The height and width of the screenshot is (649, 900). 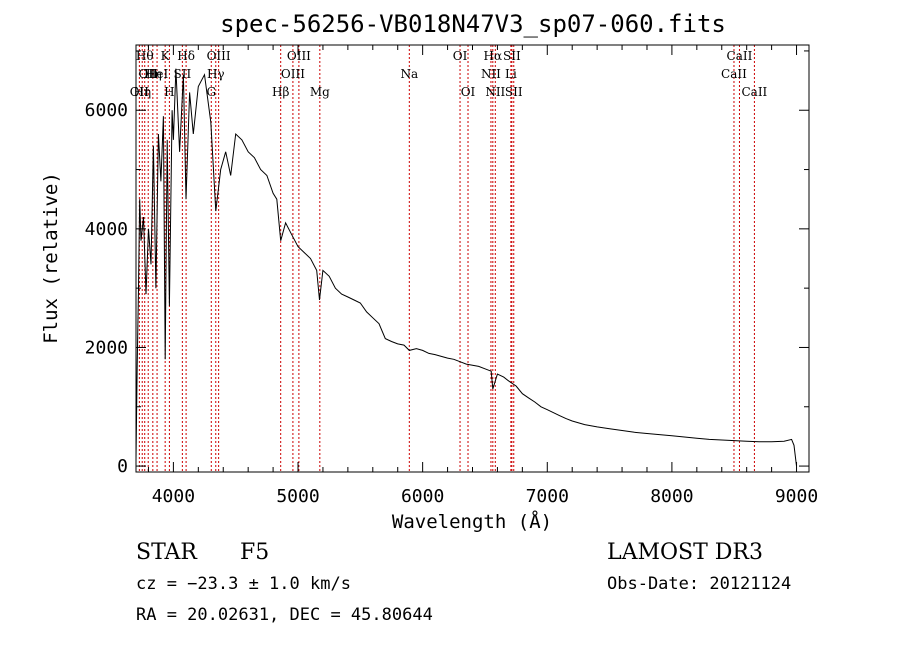 What do you see at coordinates (320, 92) in the screenshot?
I see `line-label-mg: Mg` at bounding box center [320, 92].